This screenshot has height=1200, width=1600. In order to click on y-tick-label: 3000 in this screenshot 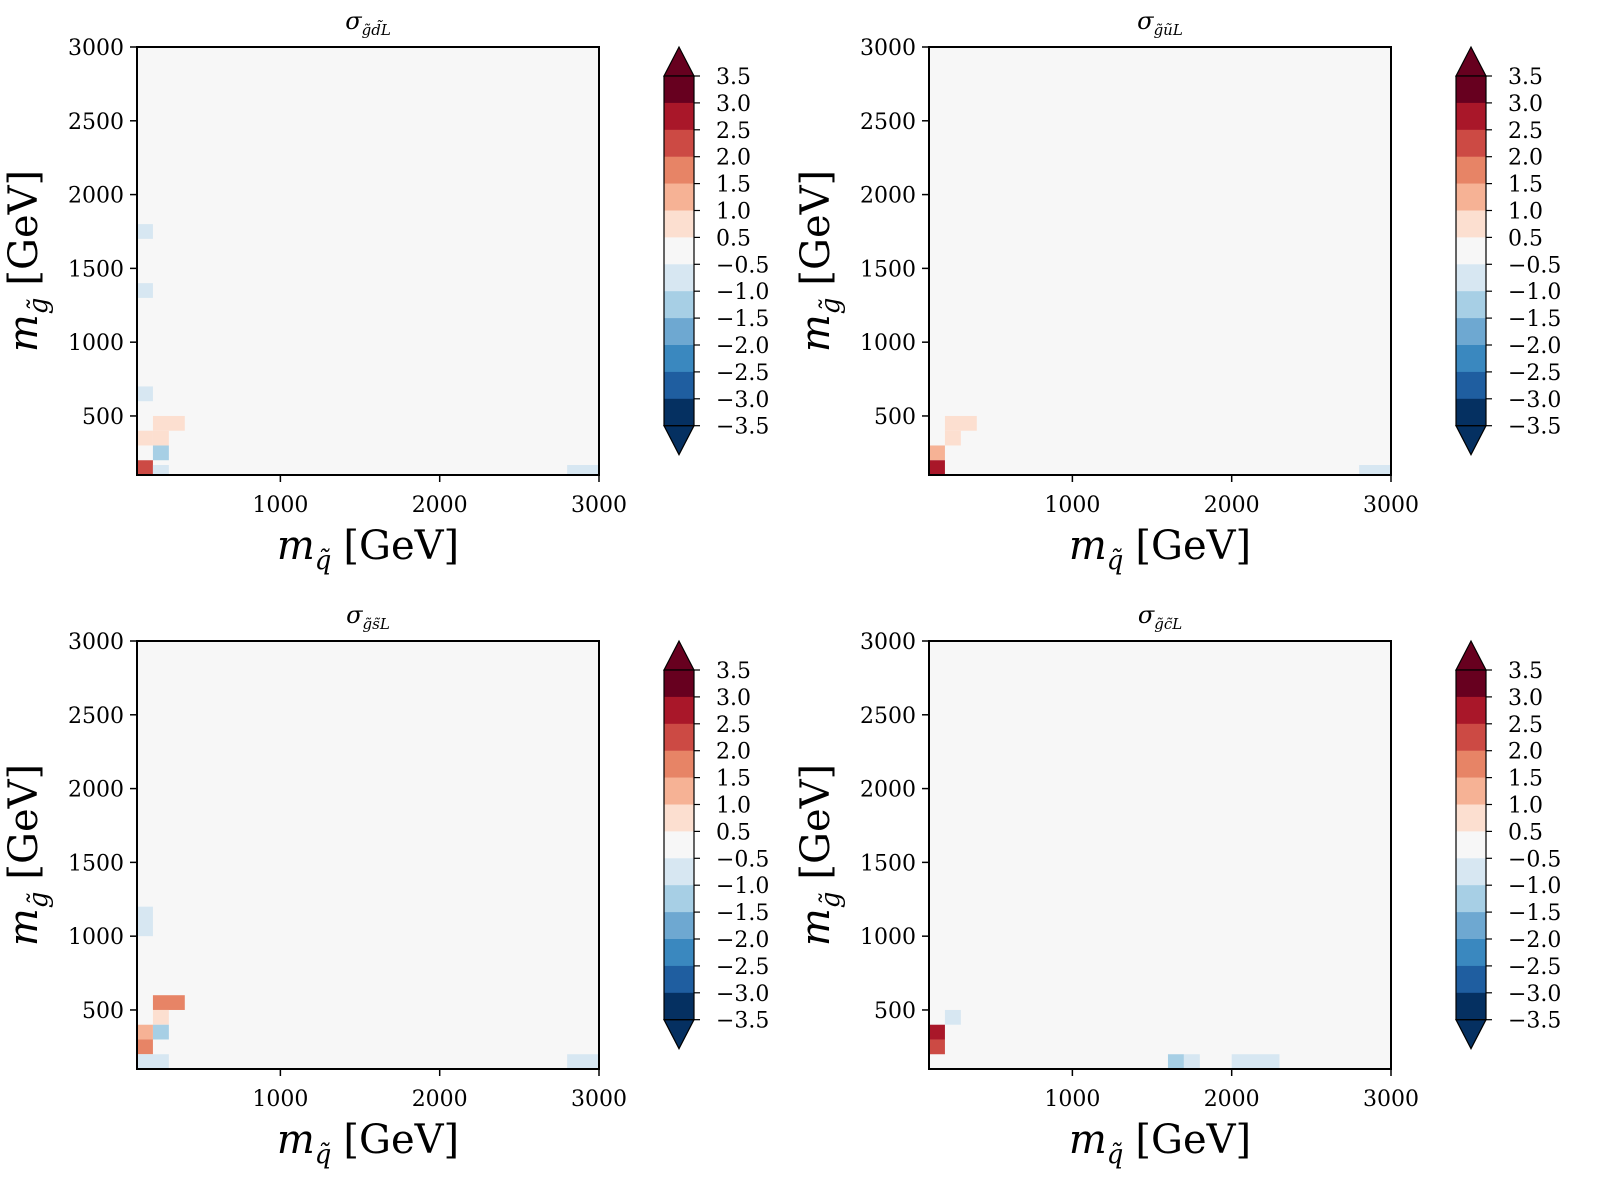, I will do `click(96, 48)`.